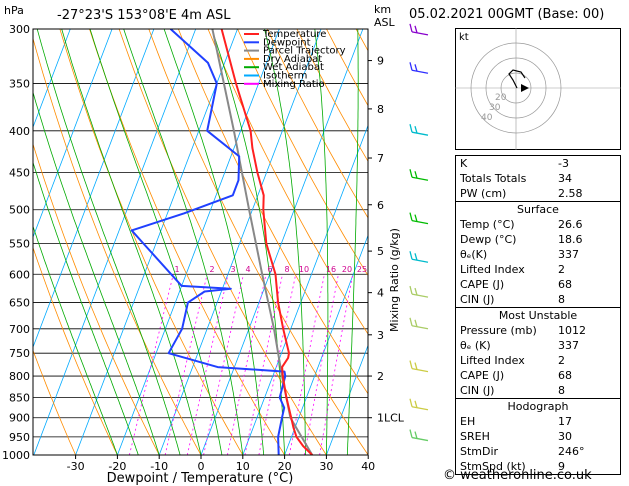  What do you see at coordinates (419, 232) in the screenshot?
I see `wind-barbs` at bounding box center [419, 232].